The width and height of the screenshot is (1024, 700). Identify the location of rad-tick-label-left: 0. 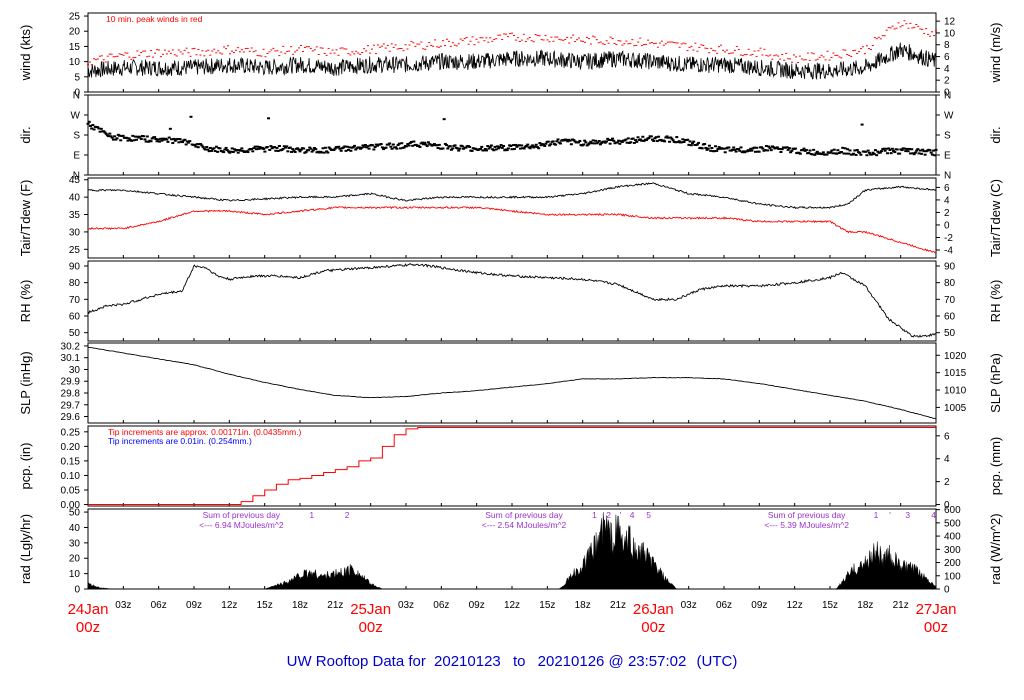
(77, 590).